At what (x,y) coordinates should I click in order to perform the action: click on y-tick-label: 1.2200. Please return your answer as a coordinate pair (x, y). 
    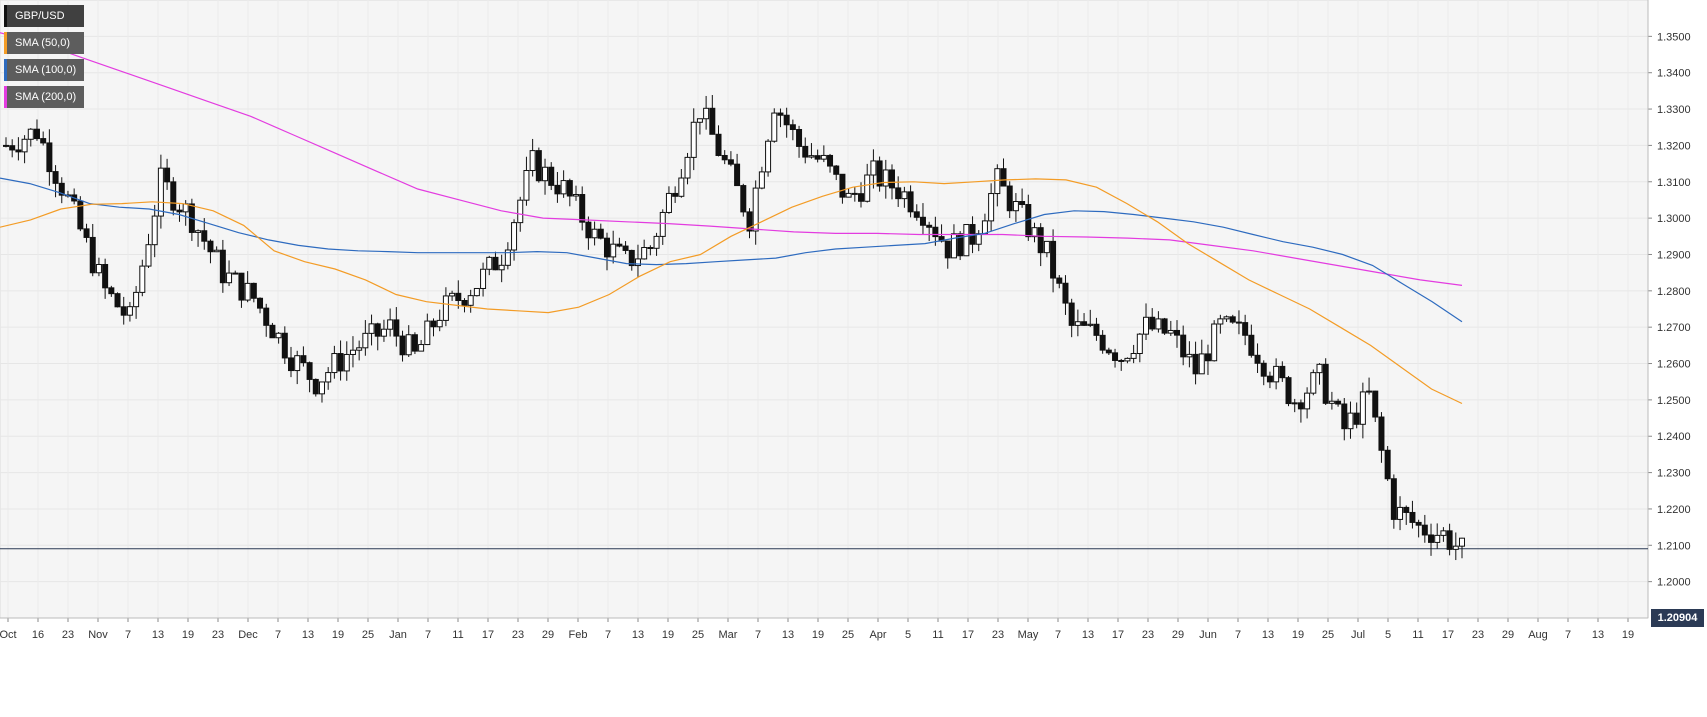
    Looking at the image, I should click on (1674, 510).